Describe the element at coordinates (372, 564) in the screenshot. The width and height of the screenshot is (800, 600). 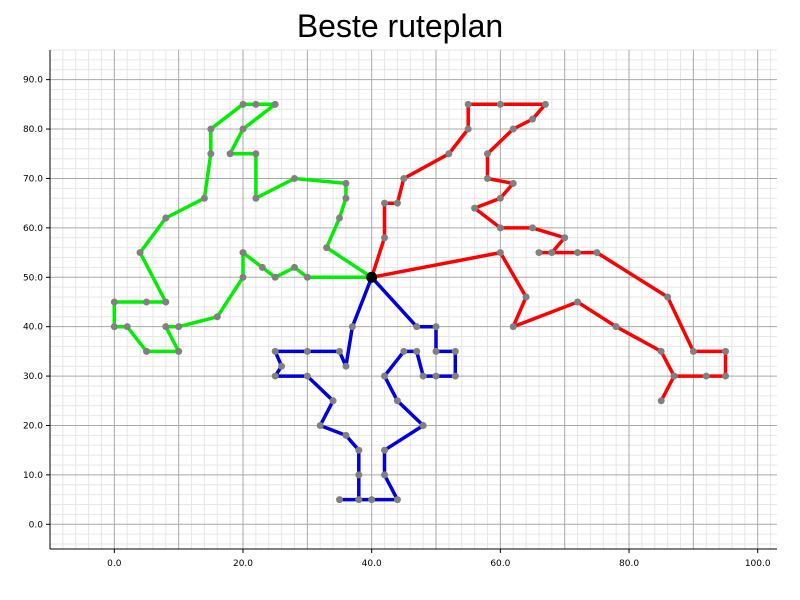
I see `x-tick-label: 40.0` at that location.